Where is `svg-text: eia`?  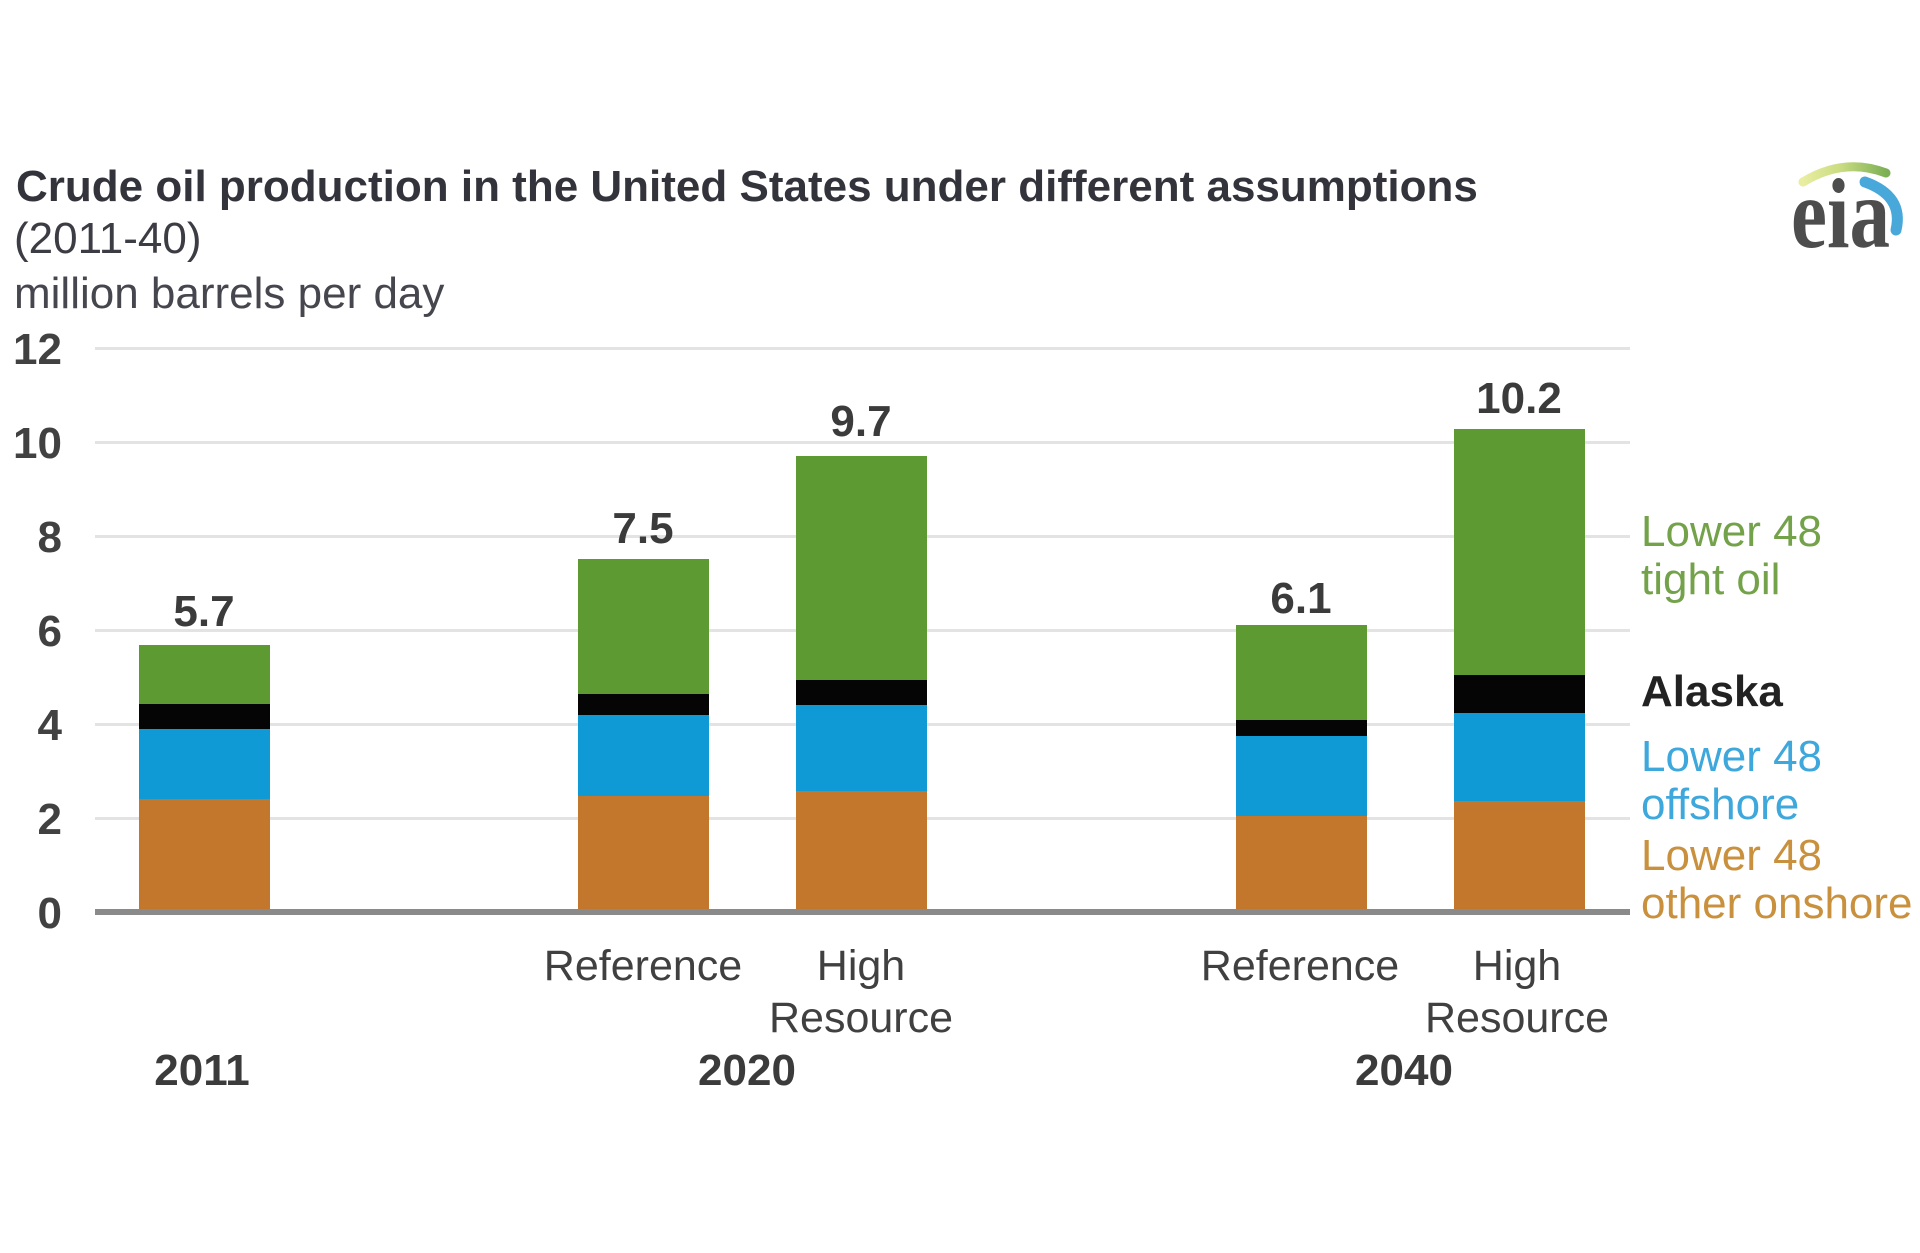 svg-text: eia is located at coordinates (1840, 209).